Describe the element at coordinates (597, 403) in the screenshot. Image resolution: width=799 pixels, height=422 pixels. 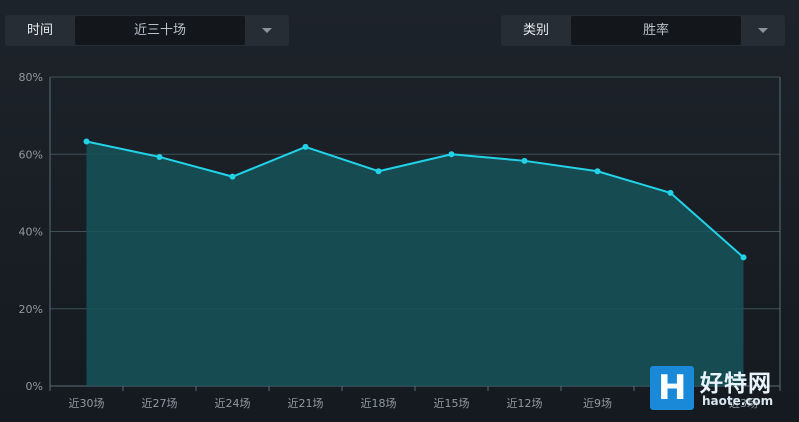
I see `x-tick-label: 近9场` at that location.